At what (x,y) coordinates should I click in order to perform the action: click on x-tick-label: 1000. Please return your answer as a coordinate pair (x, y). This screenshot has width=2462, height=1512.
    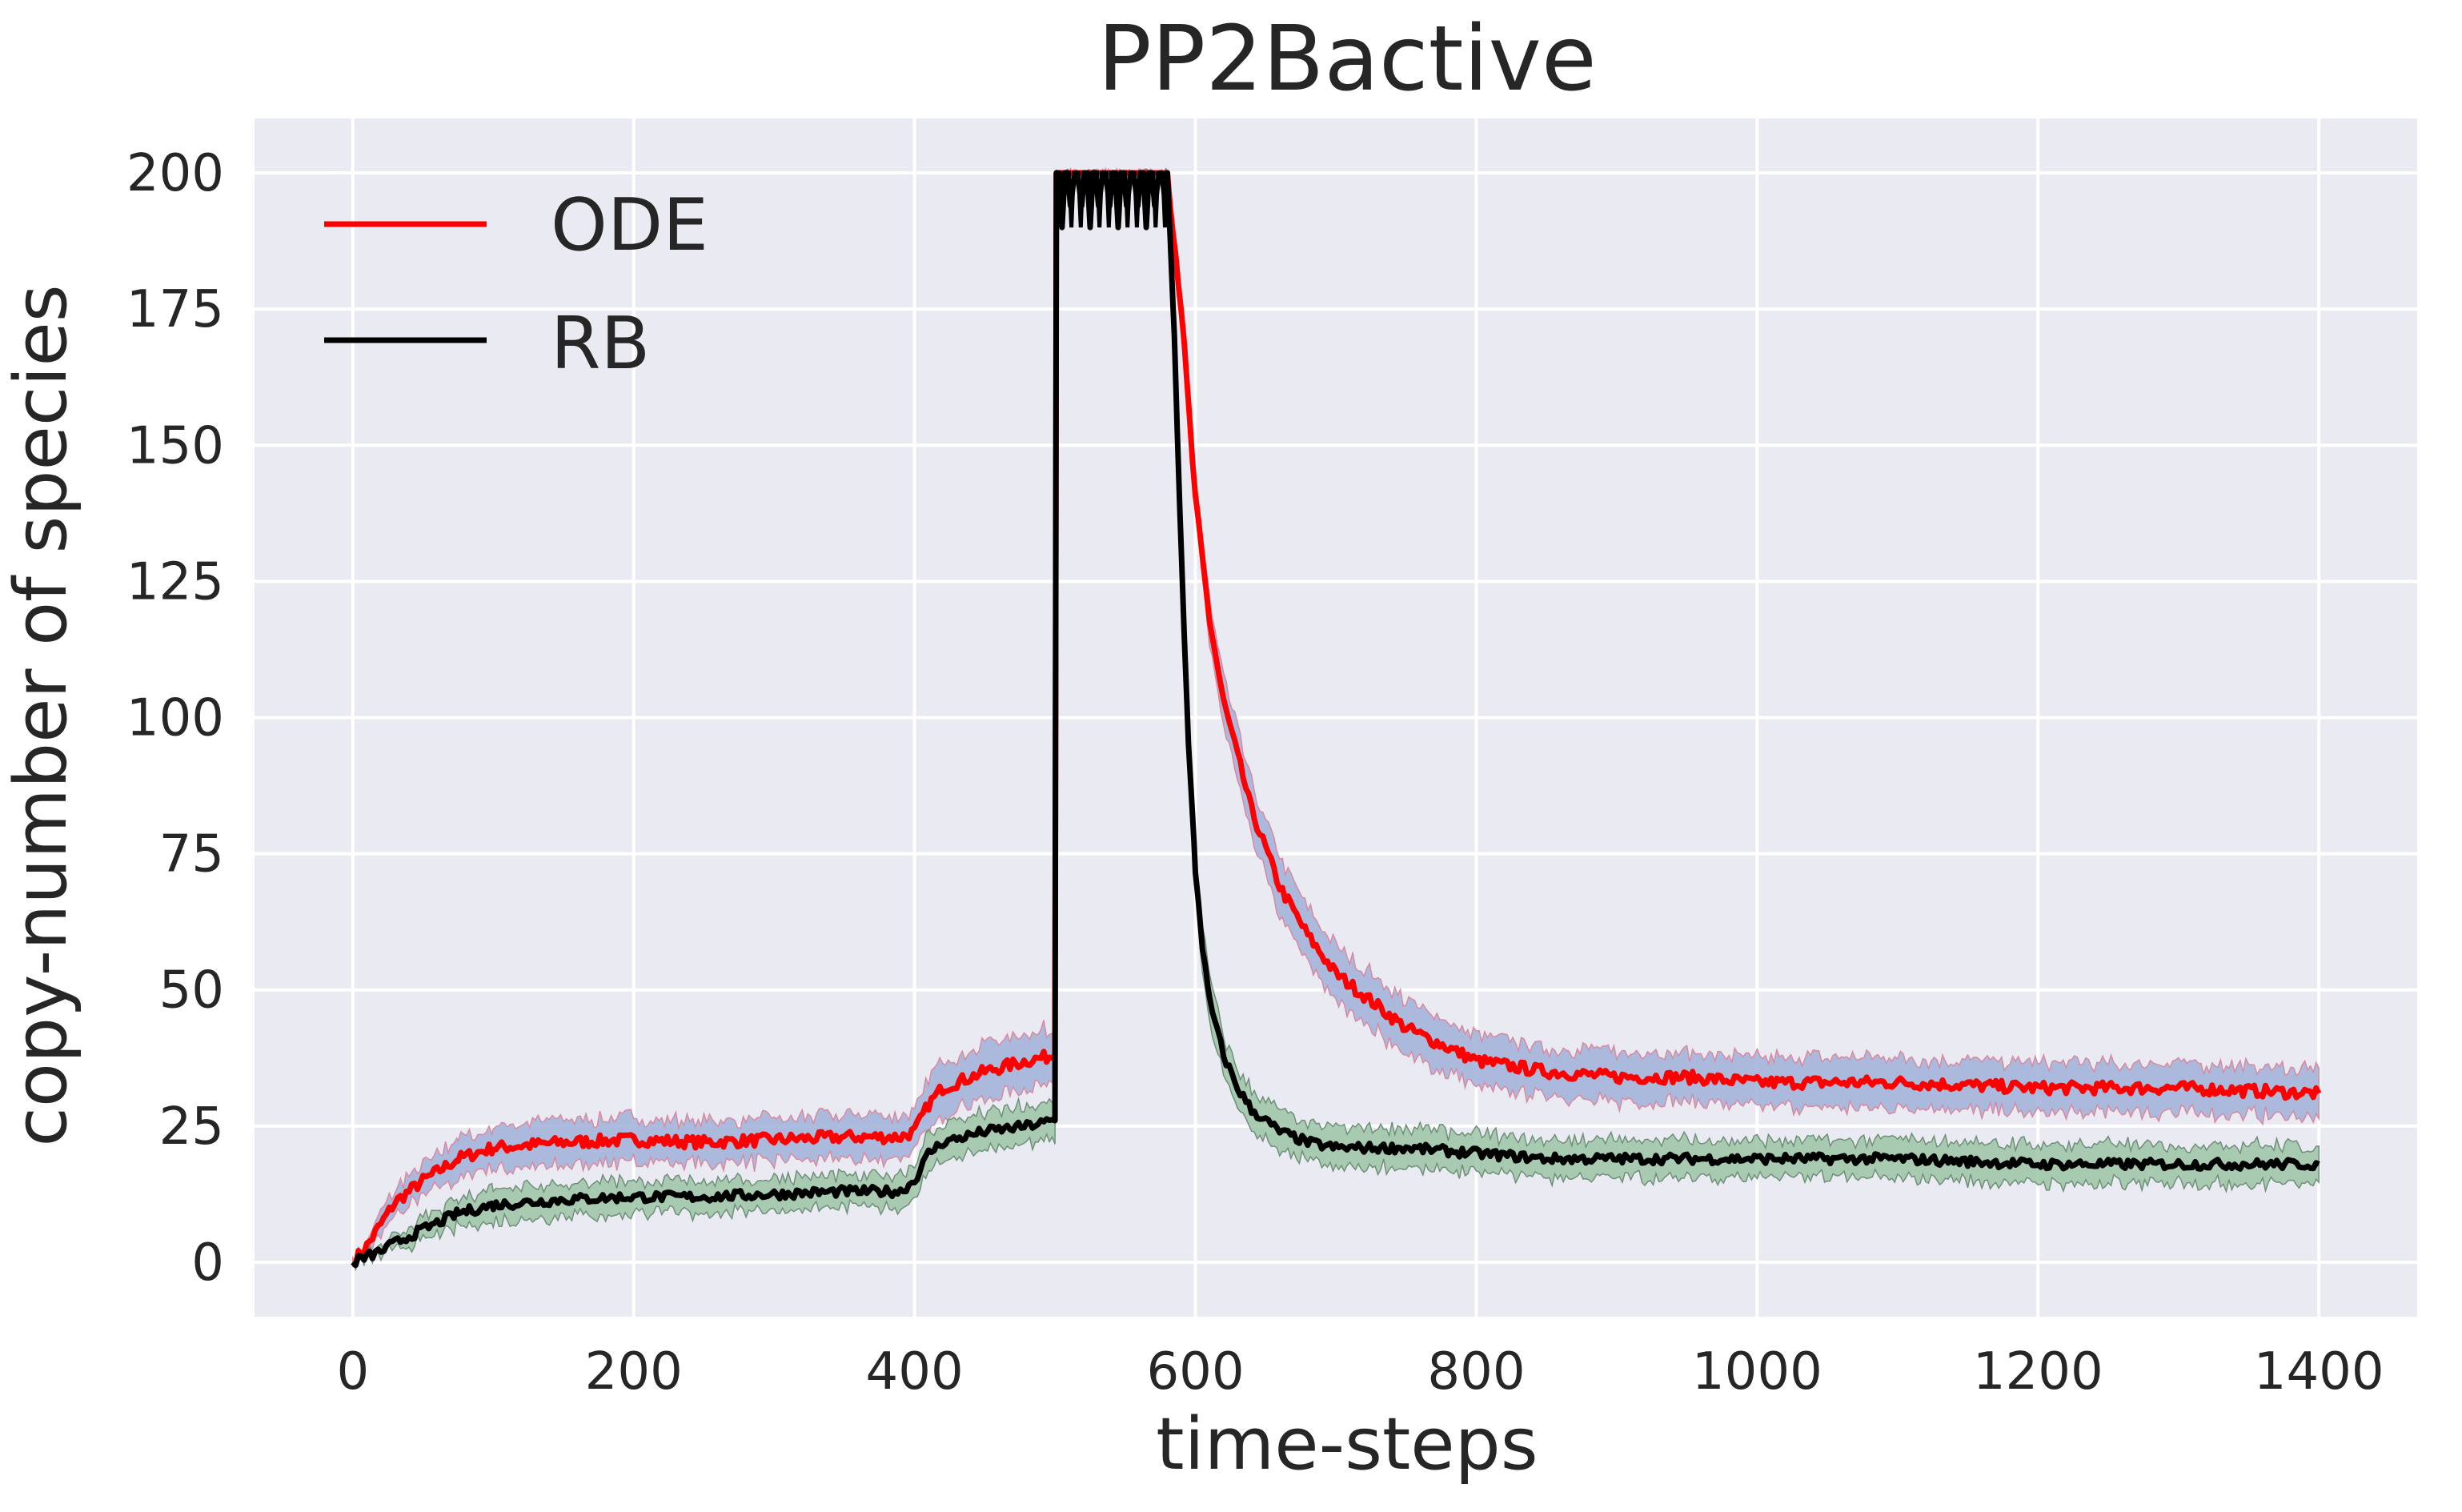
    Looking at the image, I should click on (1757, 1372).